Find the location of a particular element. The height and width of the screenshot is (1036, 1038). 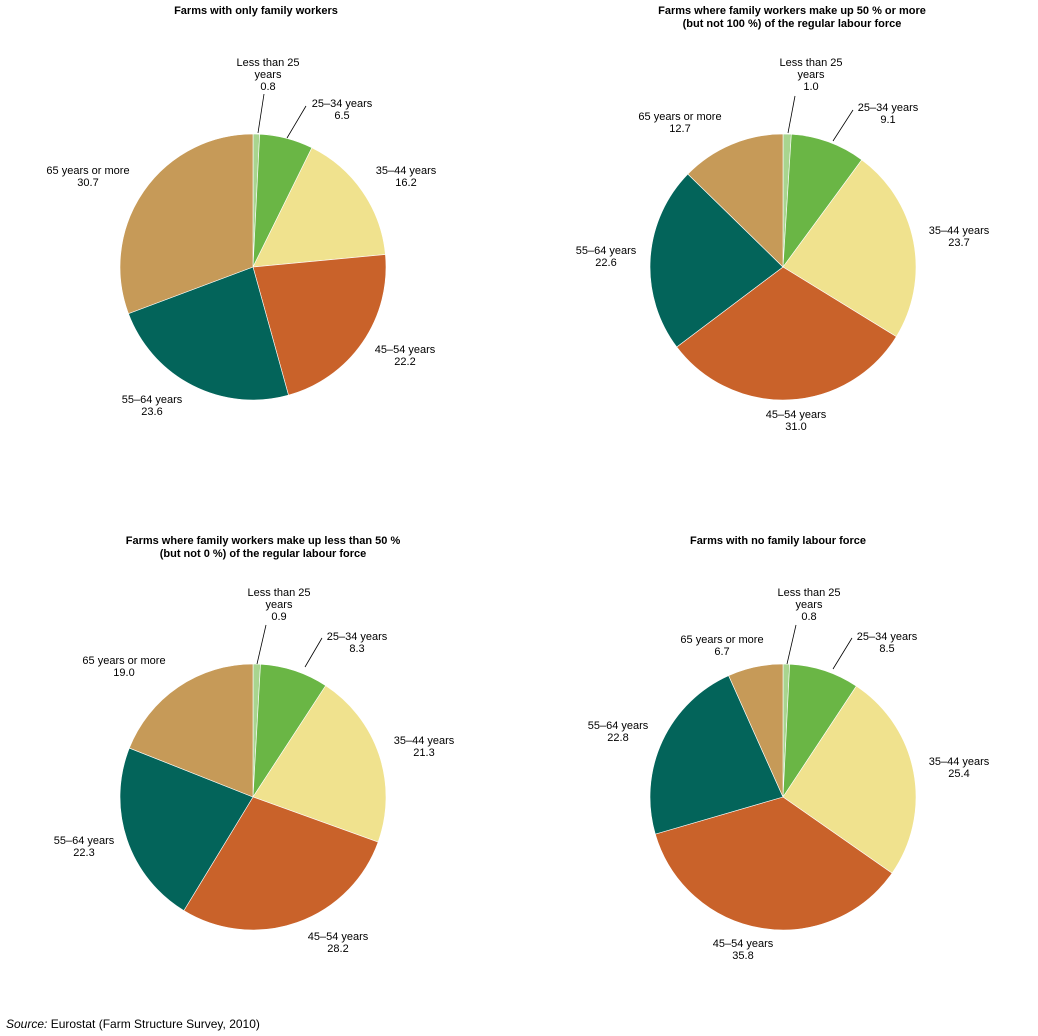

slice-label-55-64-years: 55–64 years 22.6 is located at coordinates (606, 257).